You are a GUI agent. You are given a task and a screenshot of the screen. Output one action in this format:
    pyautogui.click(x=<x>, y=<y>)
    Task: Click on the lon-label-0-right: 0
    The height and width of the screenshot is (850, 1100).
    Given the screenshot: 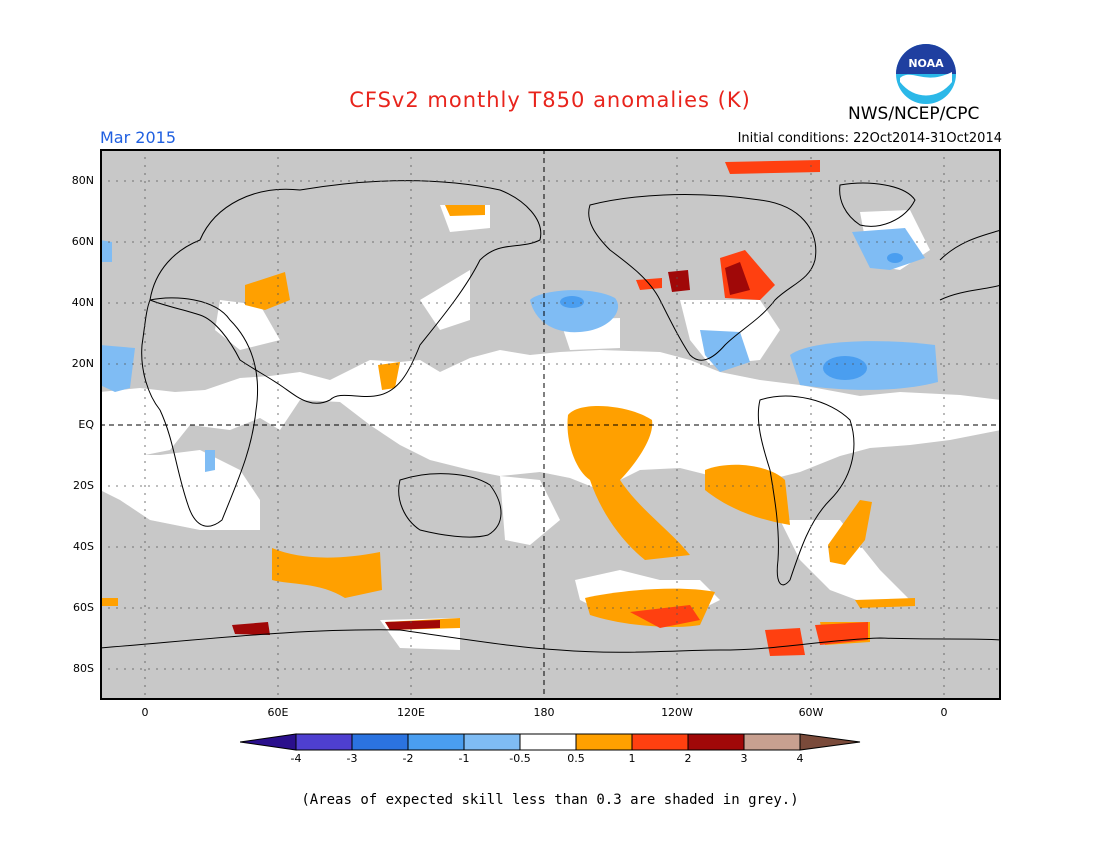 What is the action you would take?
    pyautogui.click(x=944, y=712)
    